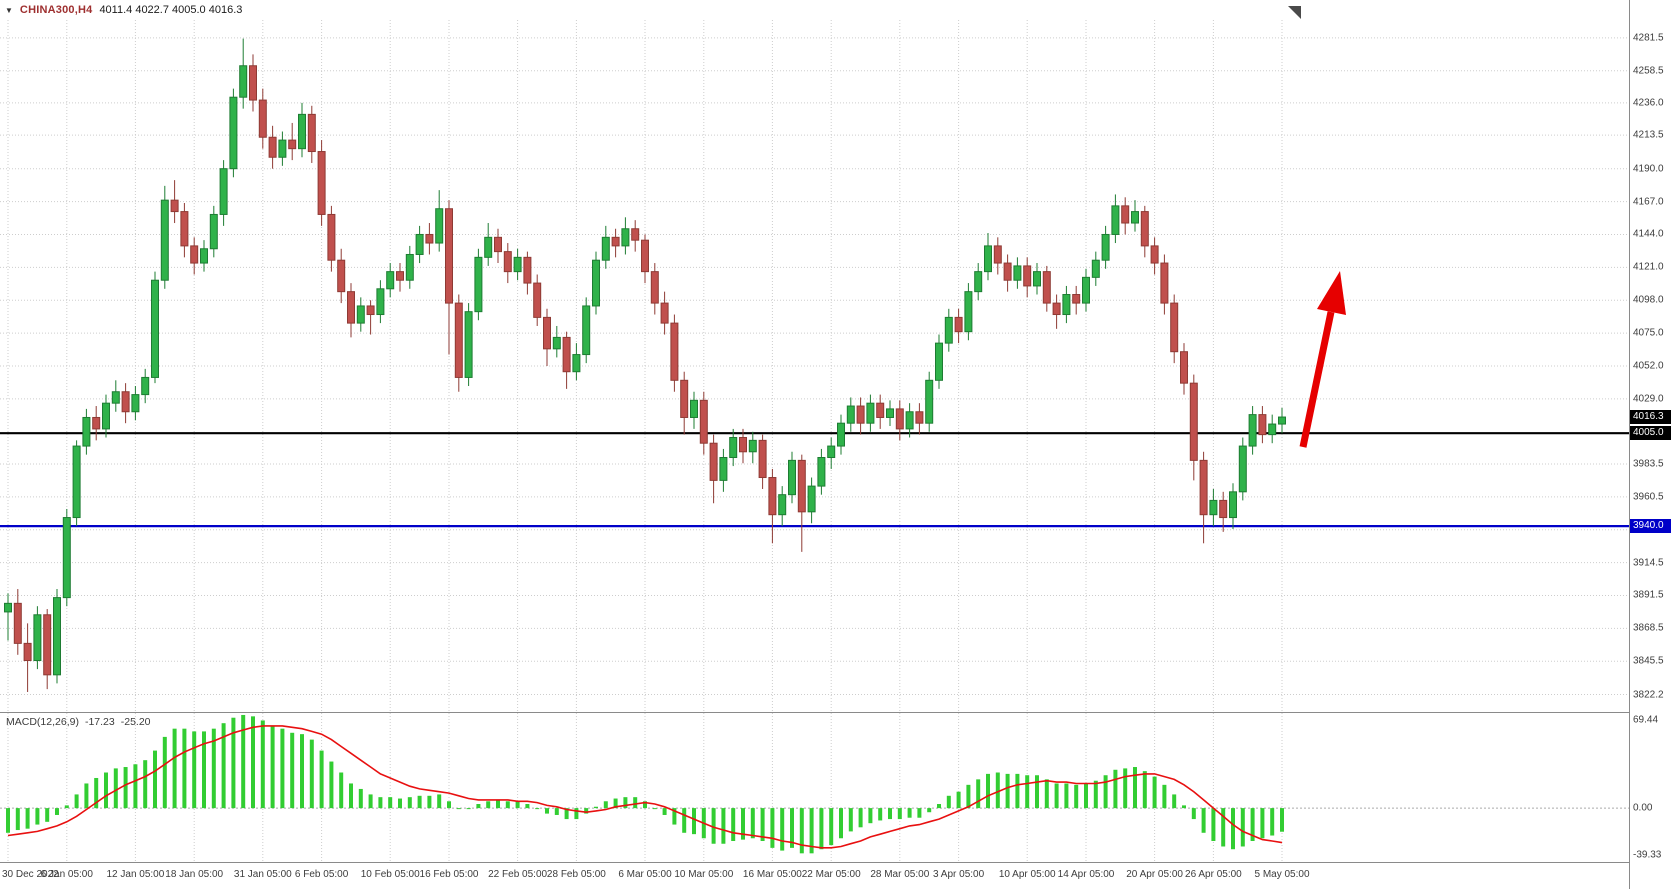 The image size is (1671, 889). Describe the element at coordinates (42, 722) in the screenshot. I see `macd-name: MACD(12,26,9)` at that location.